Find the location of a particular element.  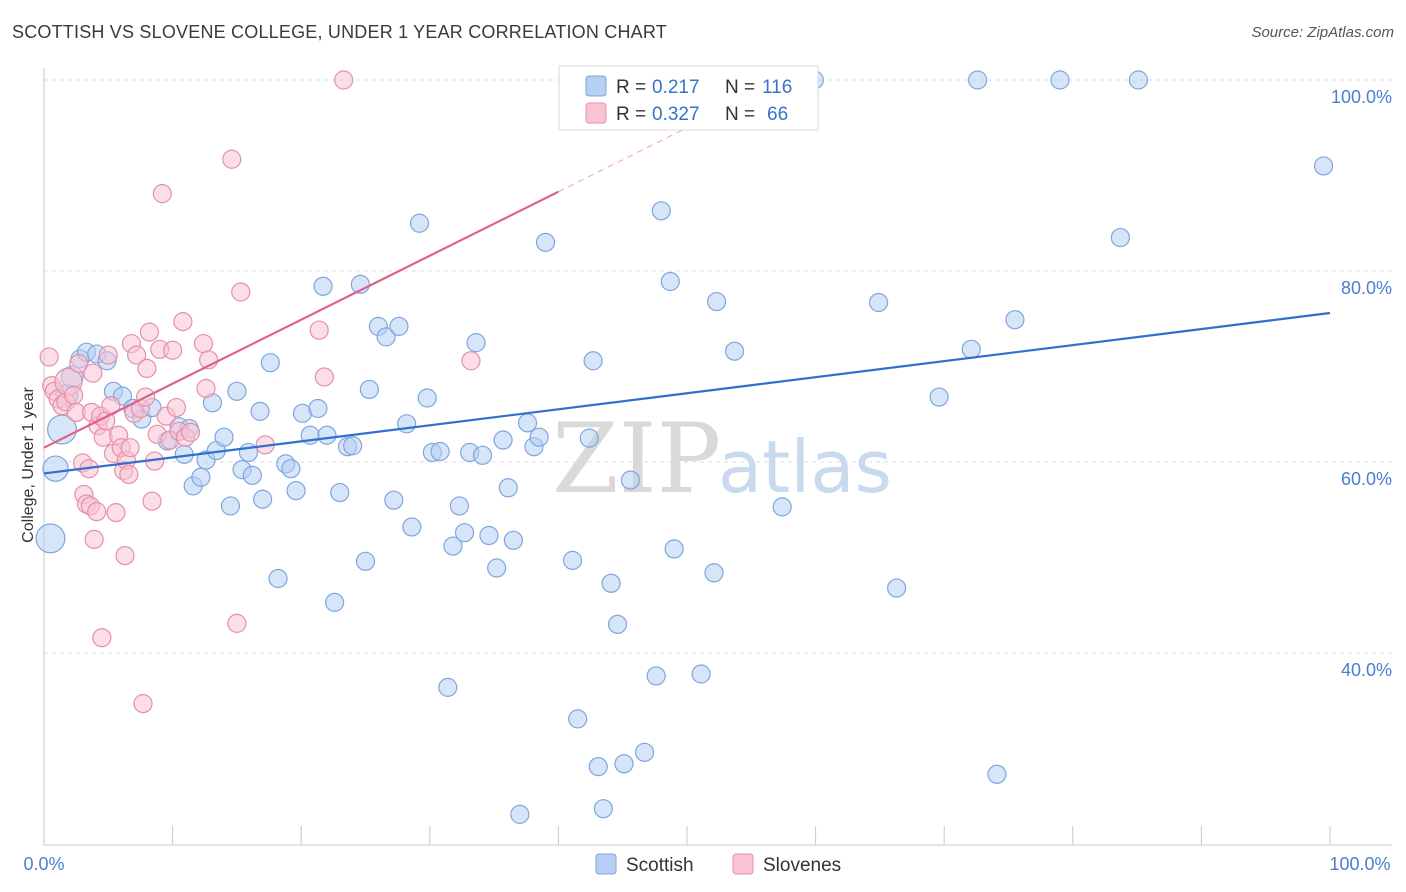

y-tick-label-100: 100.0% is located at coordinates (1361, 97).